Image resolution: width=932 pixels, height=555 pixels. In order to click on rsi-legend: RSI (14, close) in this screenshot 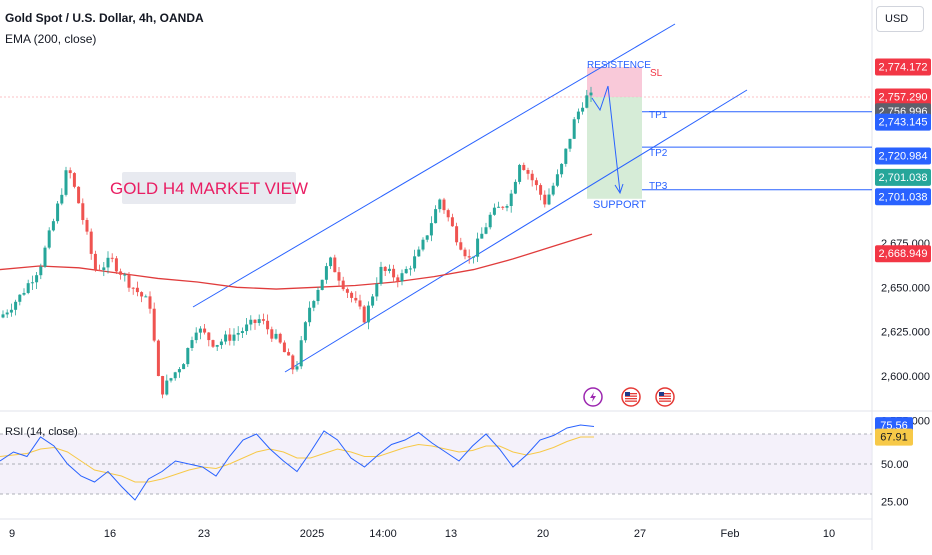, I will do `click(41, 432)`.